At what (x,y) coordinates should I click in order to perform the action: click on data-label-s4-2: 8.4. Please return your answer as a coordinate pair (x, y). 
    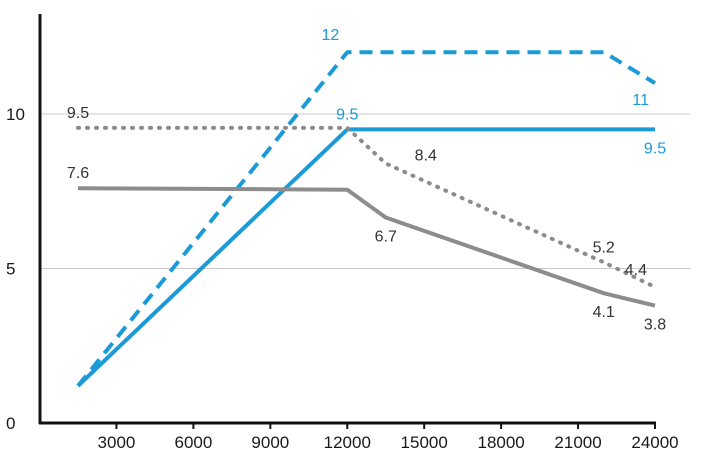
    Looking at the image, I should click on (426, 155).